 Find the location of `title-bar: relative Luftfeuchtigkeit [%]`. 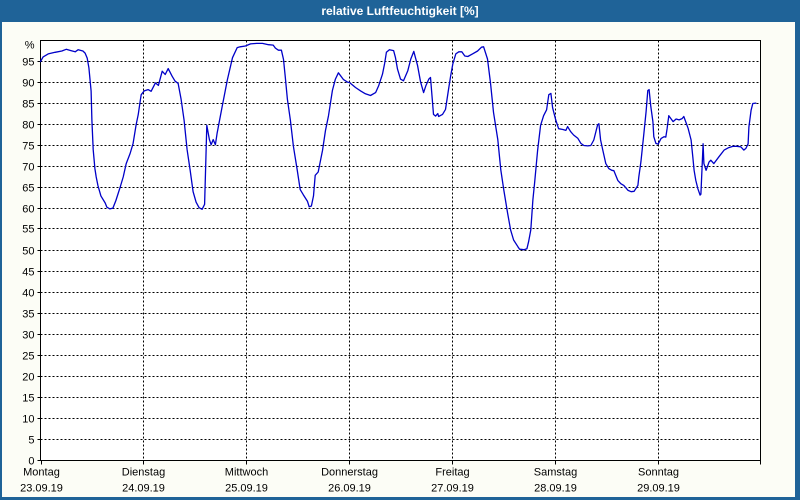

title-bar: relative Luftfeuchtigkeit [%] is located at coordinates (400, 11).